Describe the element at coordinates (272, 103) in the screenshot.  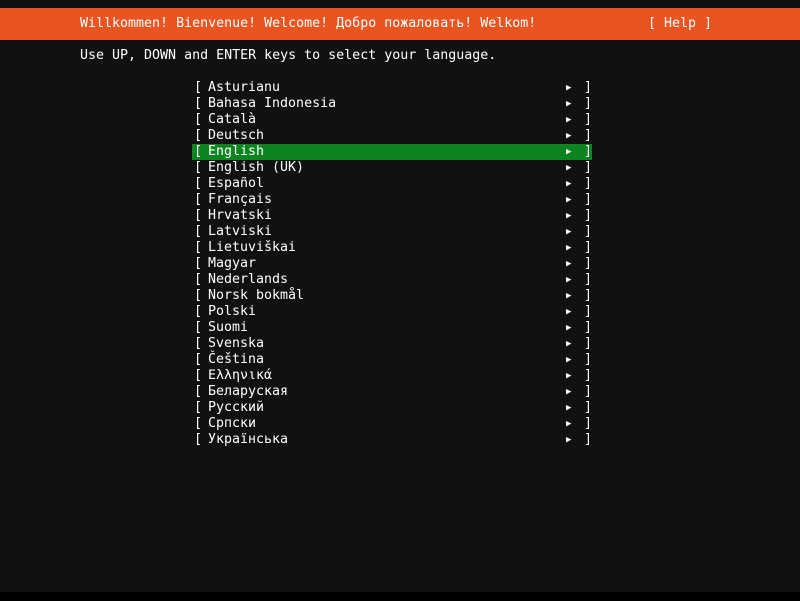
I see `language-label: Bahasa Indonesia` at that location.